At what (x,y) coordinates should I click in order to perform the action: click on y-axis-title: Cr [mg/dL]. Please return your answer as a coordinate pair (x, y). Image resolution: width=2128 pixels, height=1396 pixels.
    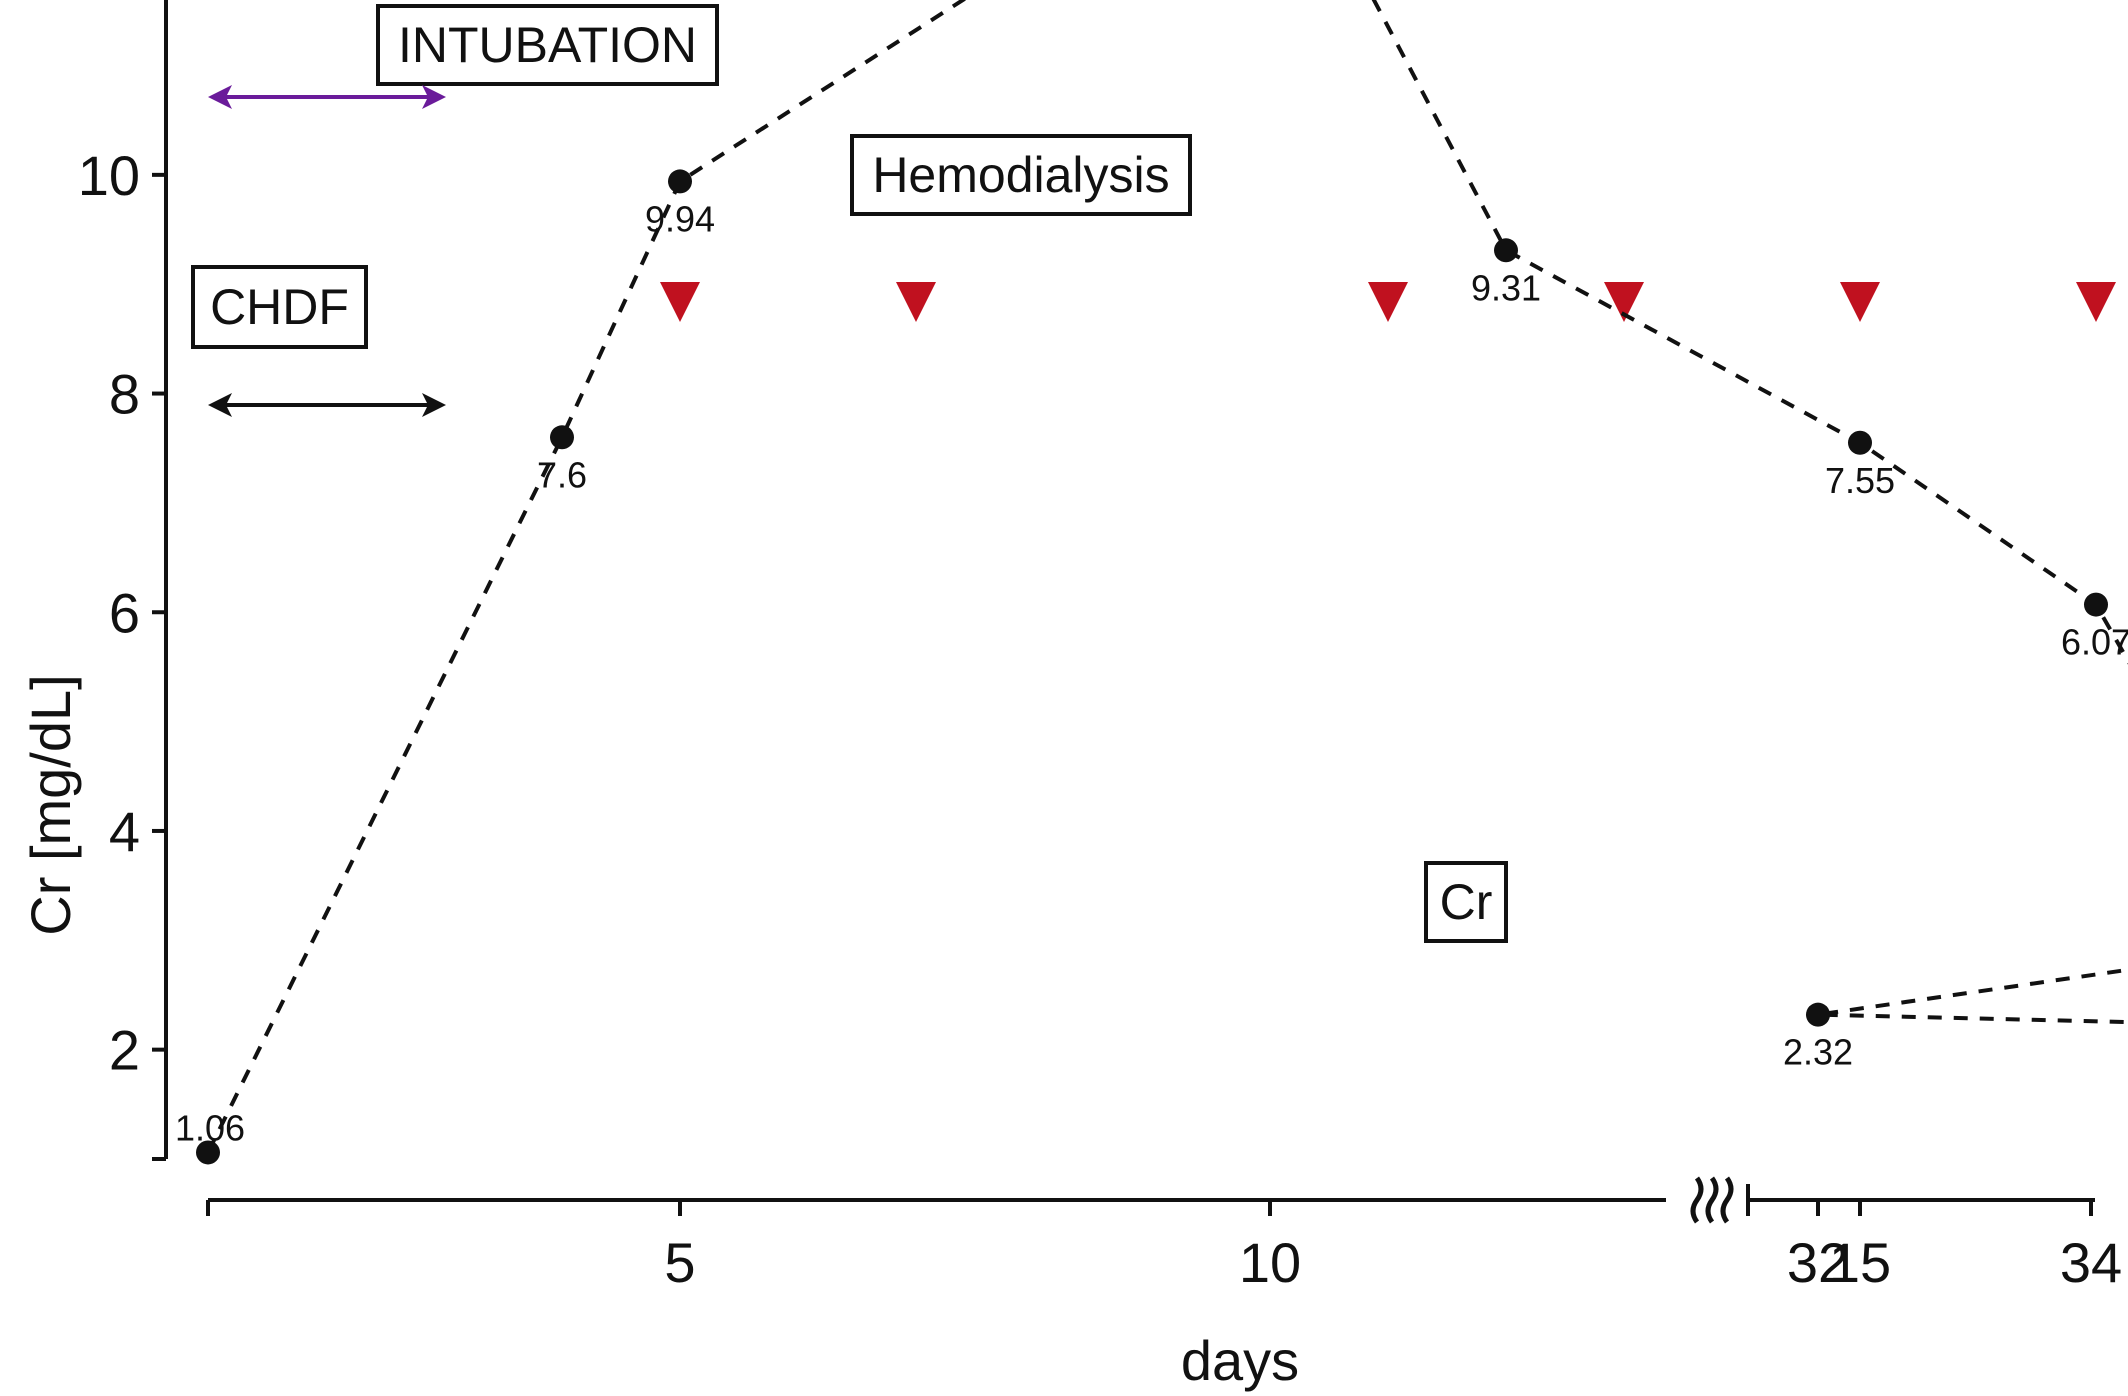
    Looking at the image, I should click on (50, 804).